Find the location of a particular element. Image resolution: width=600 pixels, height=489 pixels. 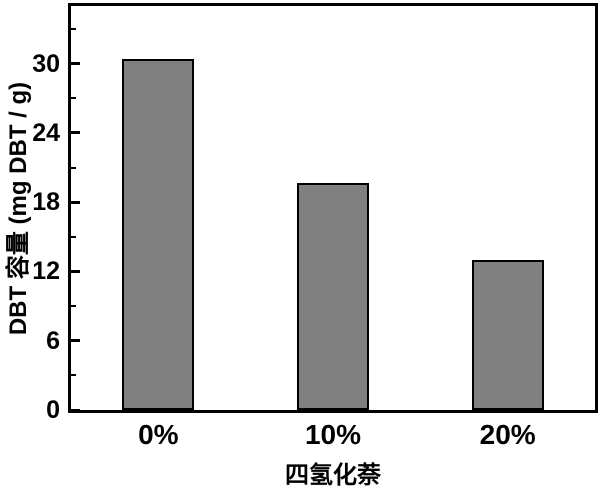

x-tick-label: 20% is located at coordinates (507, 434).